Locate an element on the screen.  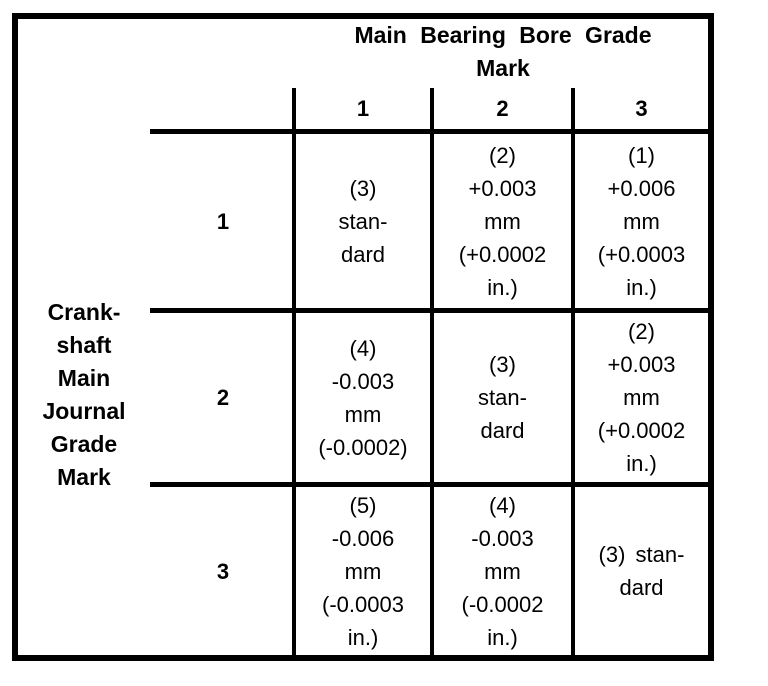
cell-r2-c1: (4) -0.003 mm (-0.0002) is located at coordinates (363, 397).